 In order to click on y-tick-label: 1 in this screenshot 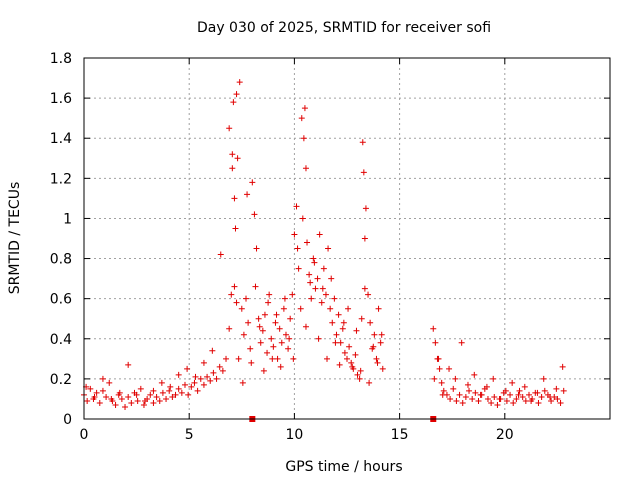, I will do `click(67, 219)`.